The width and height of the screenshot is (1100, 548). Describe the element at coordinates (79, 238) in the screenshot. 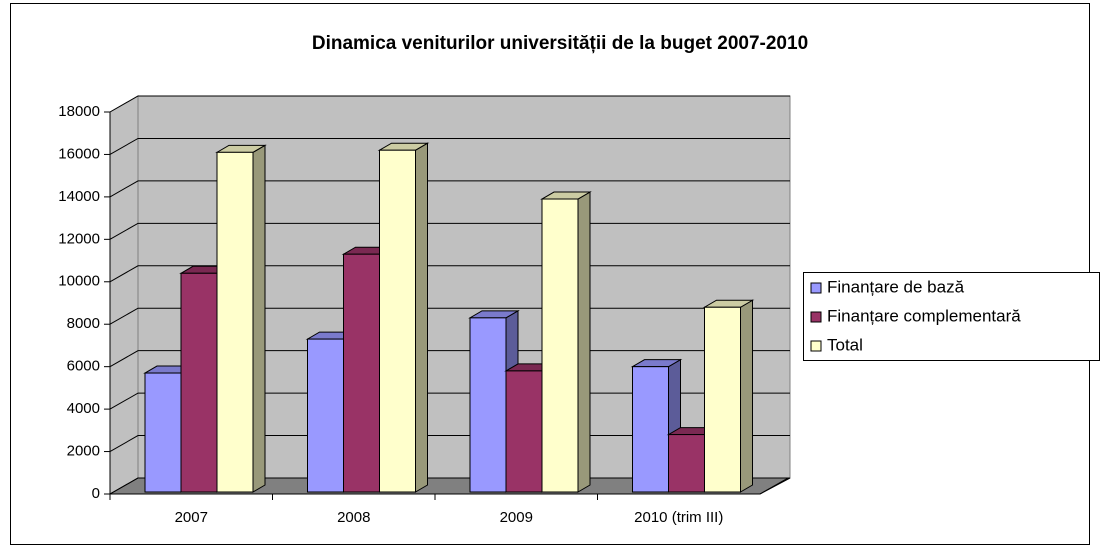

I see `y-tick-label: 12000` at that location.